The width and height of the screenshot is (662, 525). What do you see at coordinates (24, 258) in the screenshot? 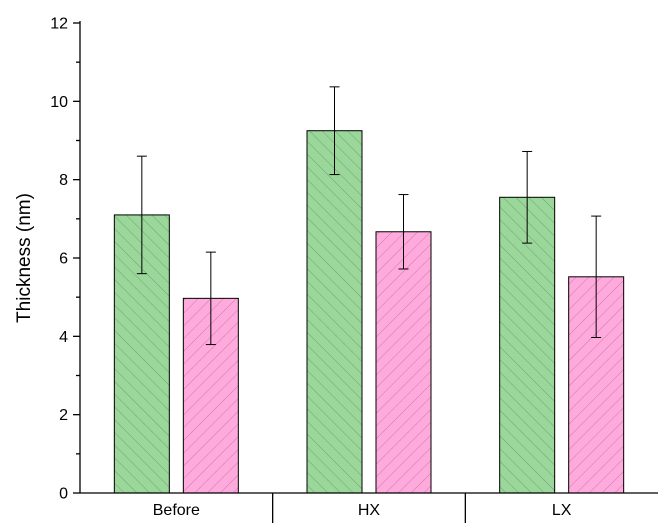
I see `y-axis-title: Thickness (nm)` at bounding box center [24, 258].